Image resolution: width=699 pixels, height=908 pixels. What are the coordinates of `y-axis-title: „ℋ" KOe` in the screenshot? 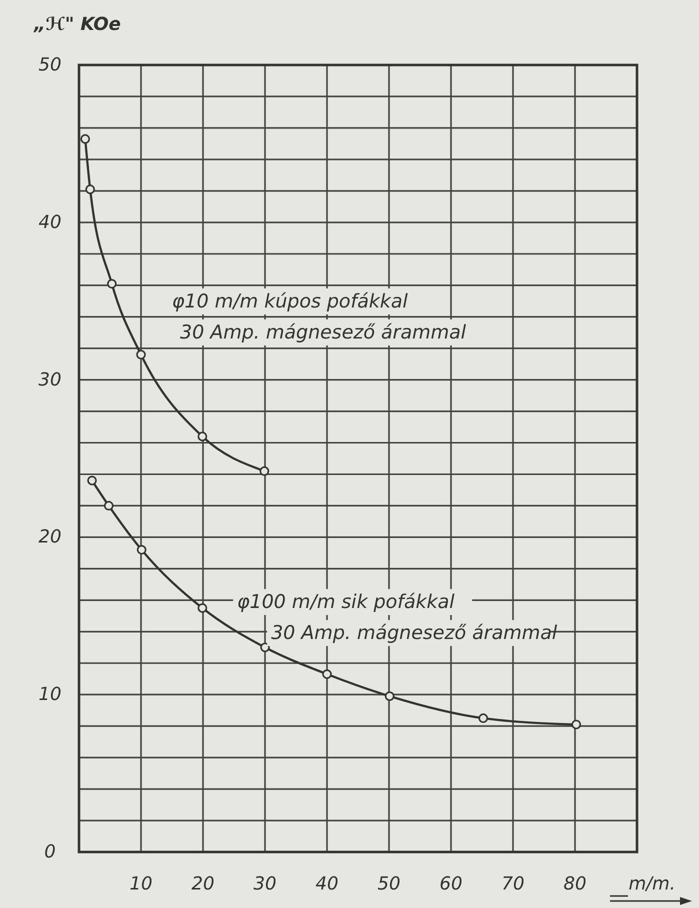 It's located at (77, 24).